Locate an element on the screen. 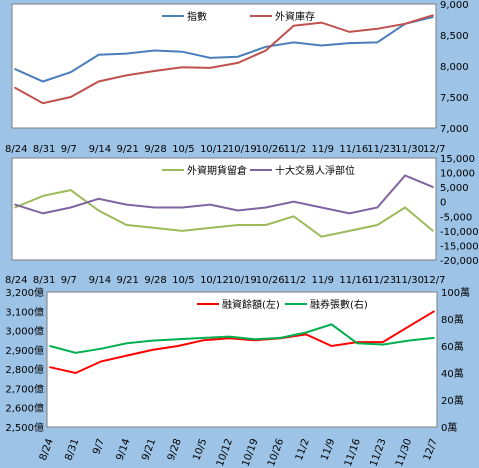 This screenshot has height=468, width=479. y-right-tick-label: 8,500 is located at coordinates (454, 36).